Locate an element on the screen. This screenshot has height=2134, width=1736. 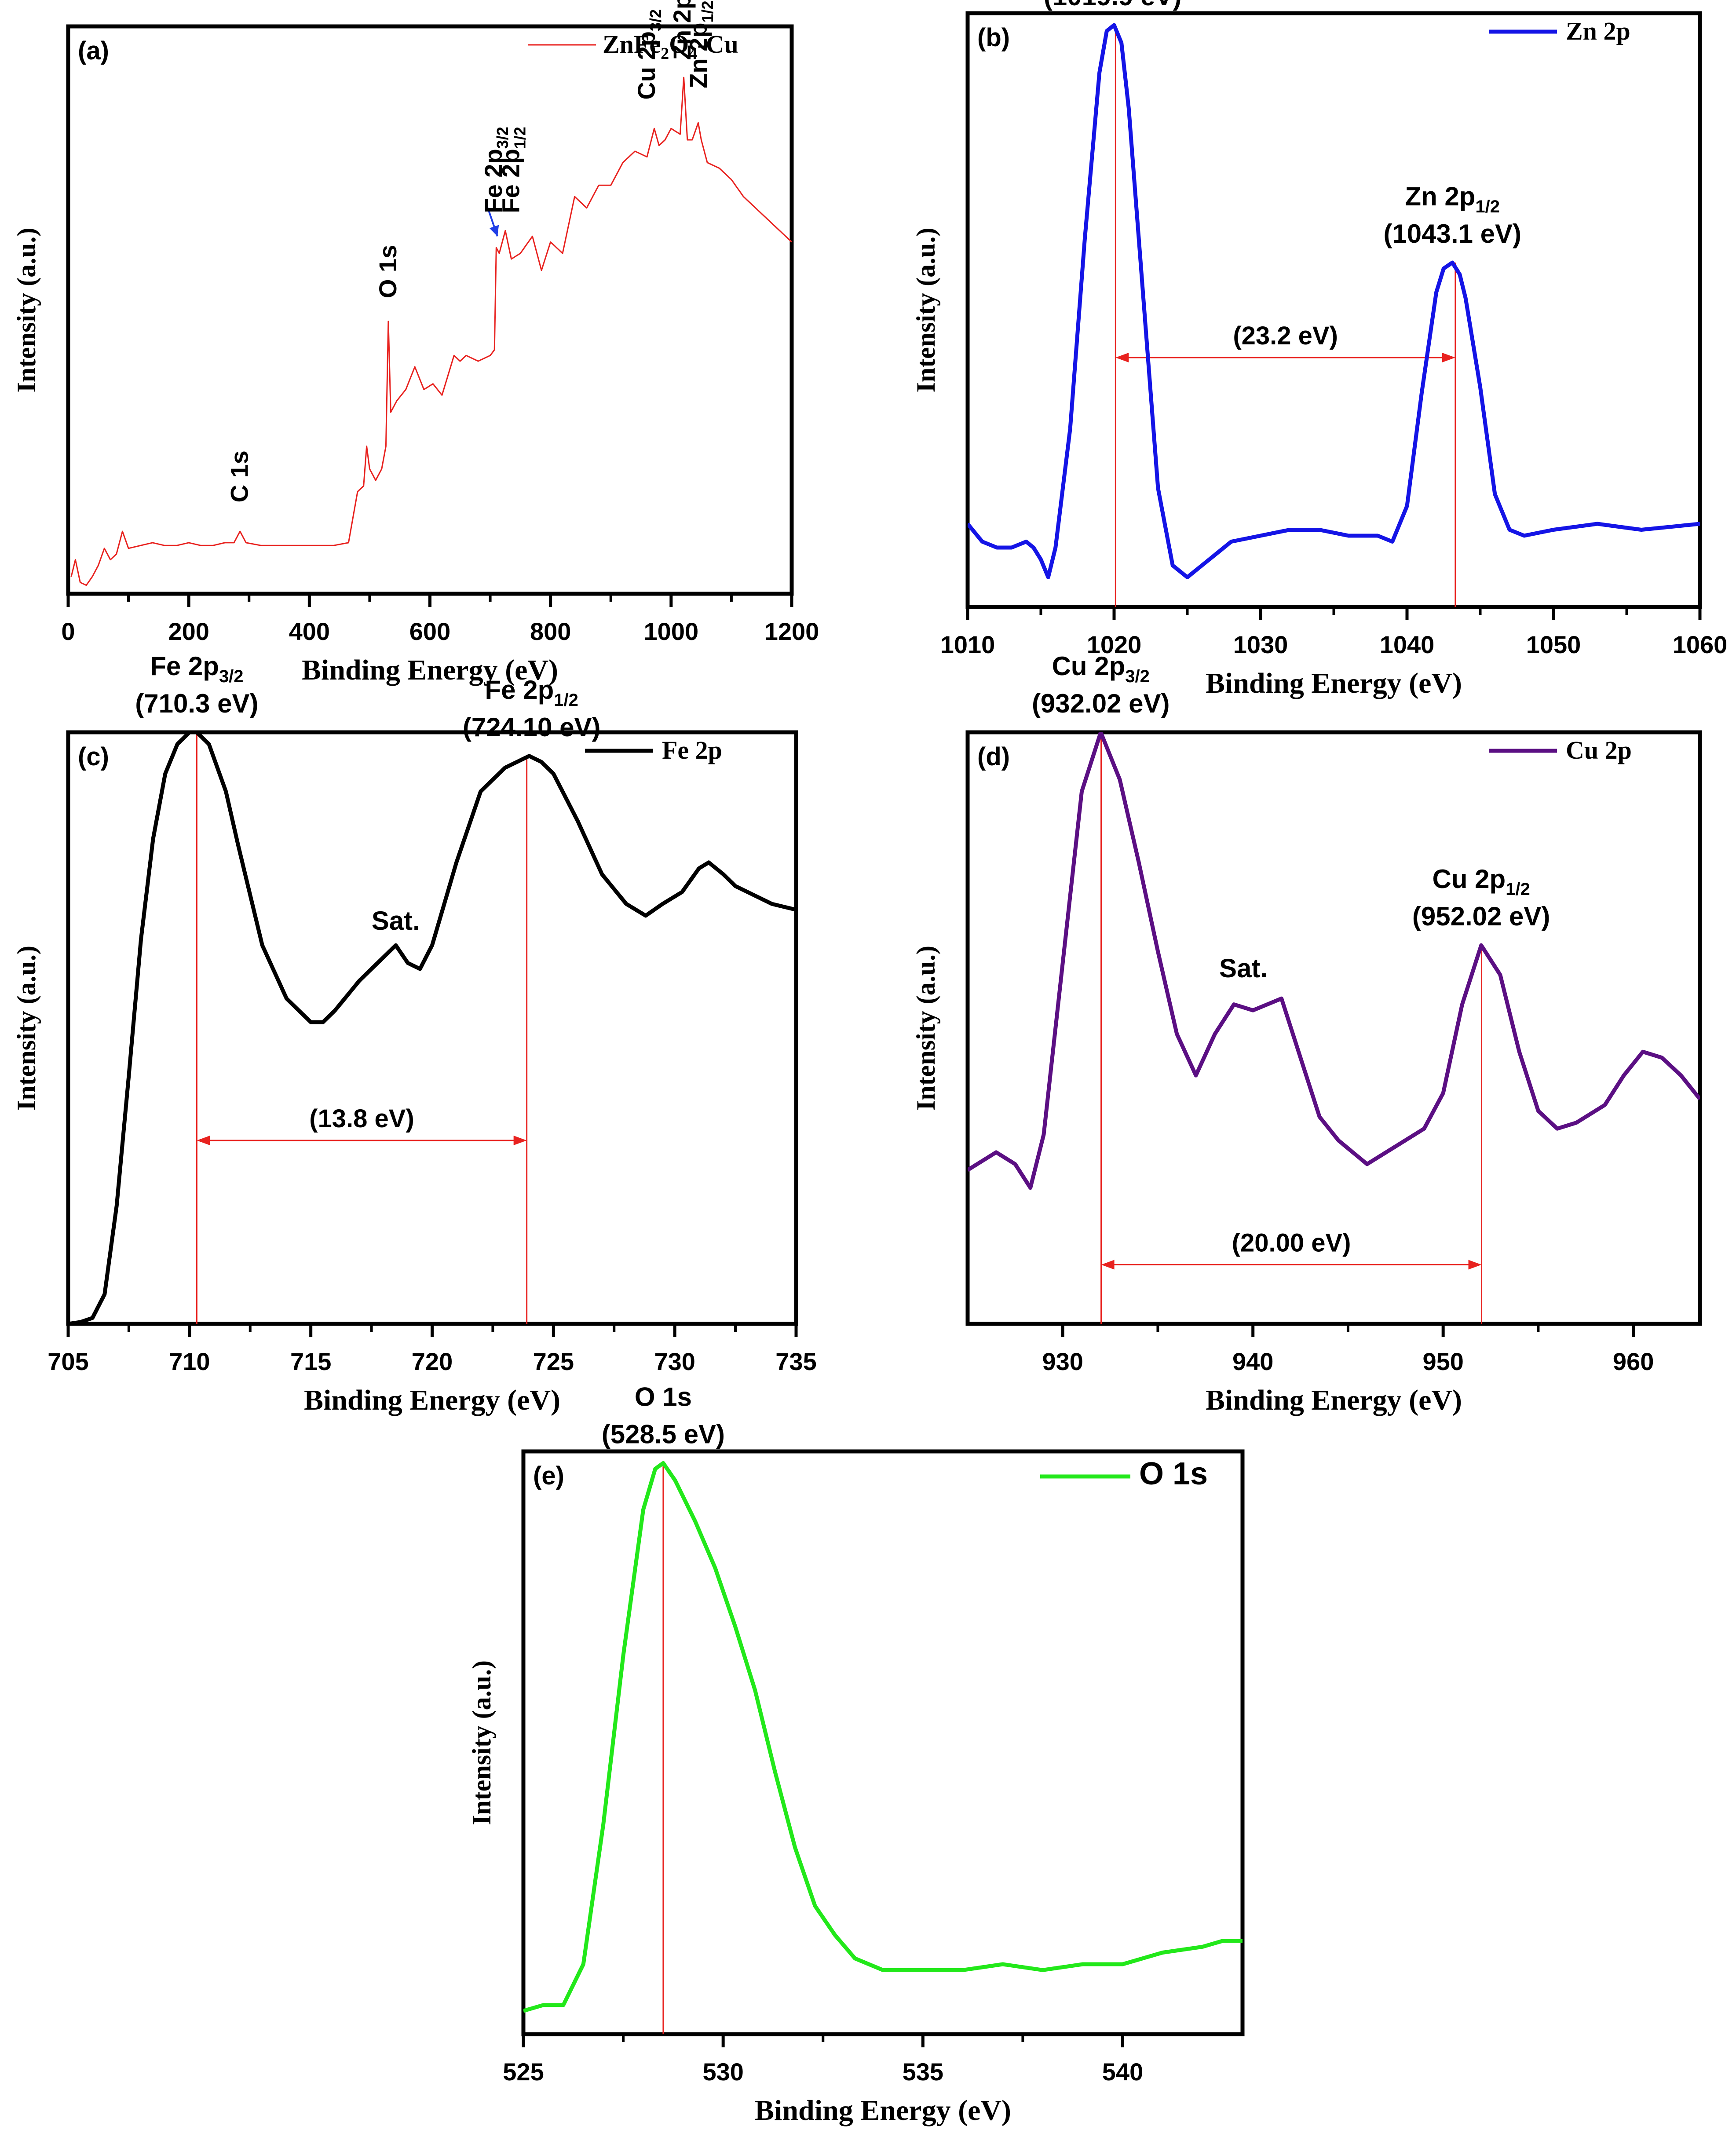
series-line-e is located at coordinates (883, 1737).